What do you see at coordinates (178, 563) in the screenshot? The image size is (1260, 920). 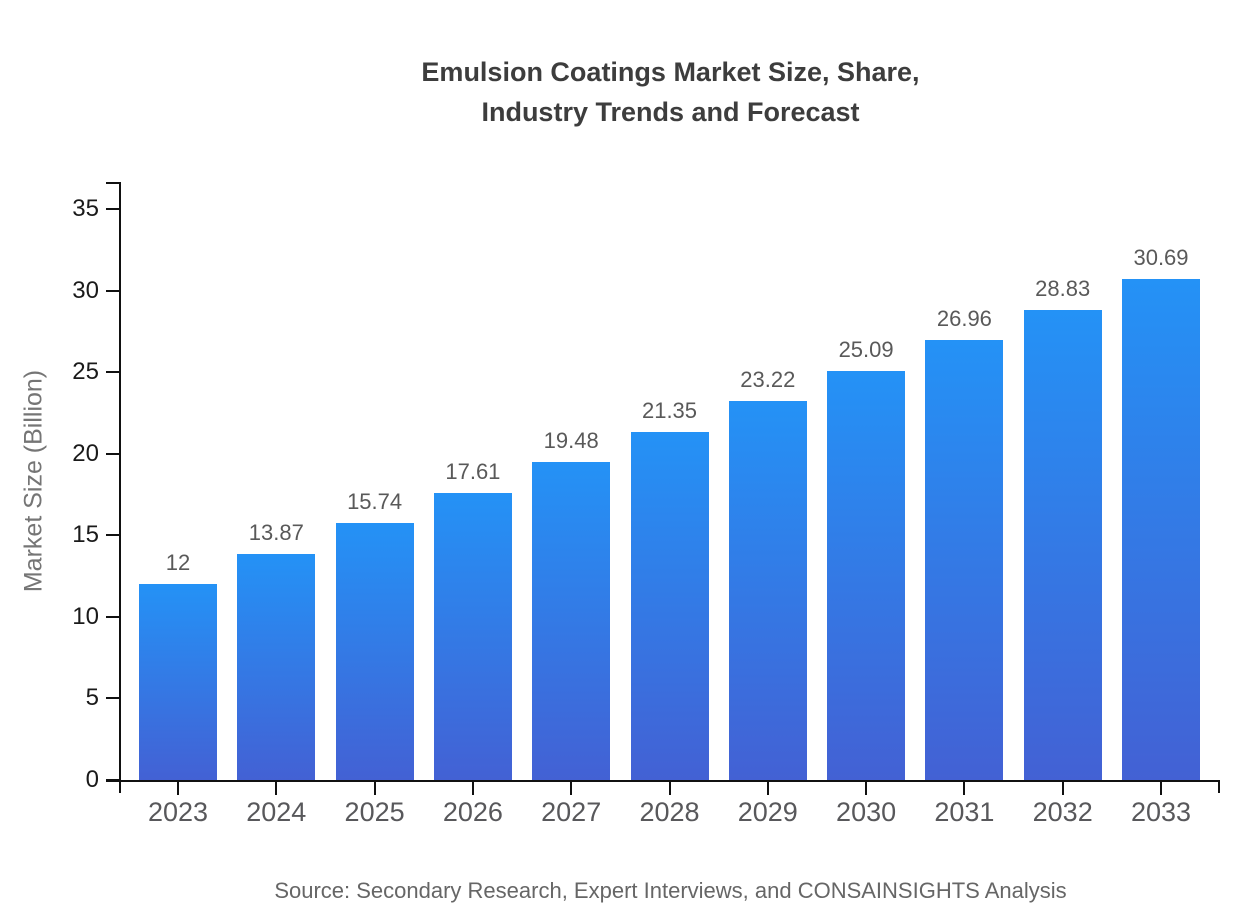 I see `bar-value-label: 12` at bounding box center [178, 563].